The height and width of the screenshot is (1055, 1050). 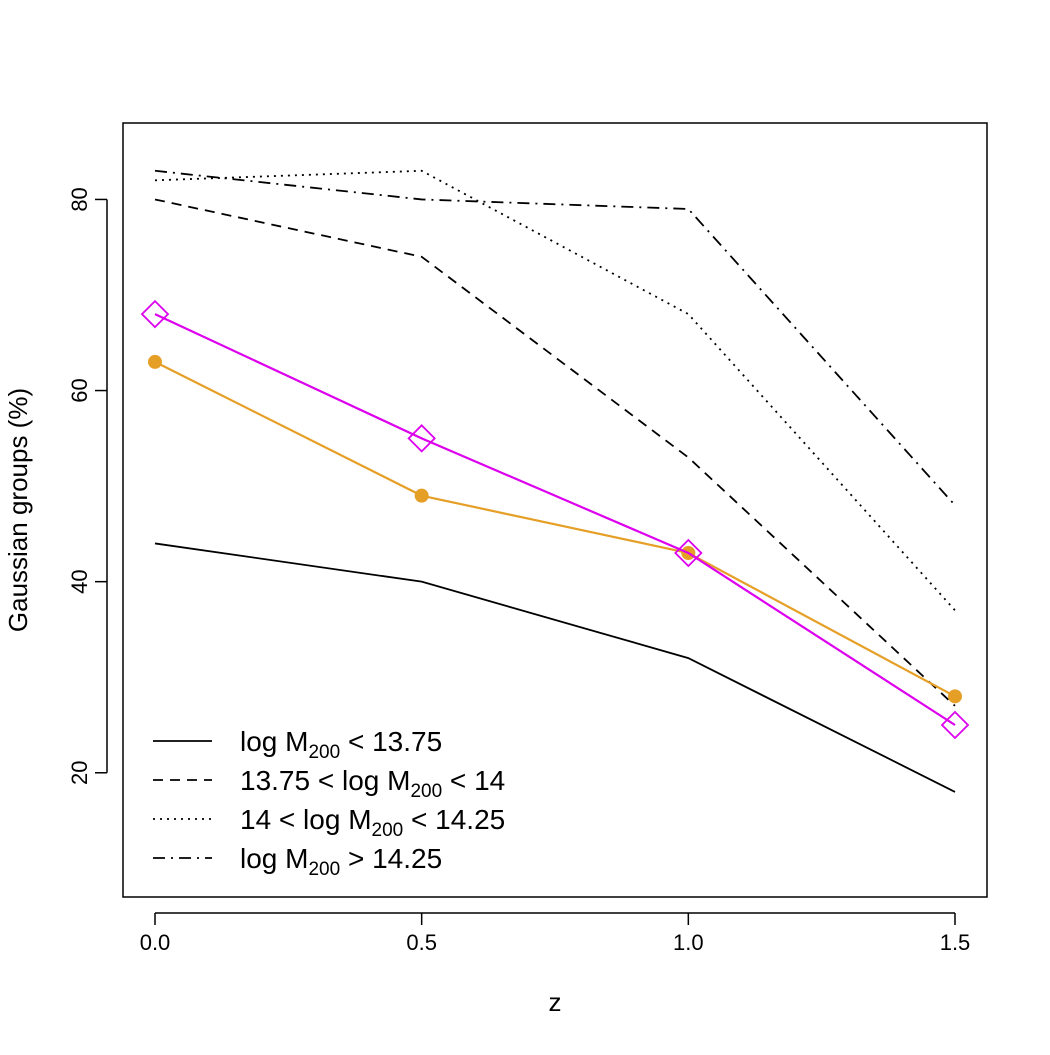 What do you see at coordinates (555, 1002) in the screenshot?
I see `x-axis-title: z` at bounding box center [555, 1002].